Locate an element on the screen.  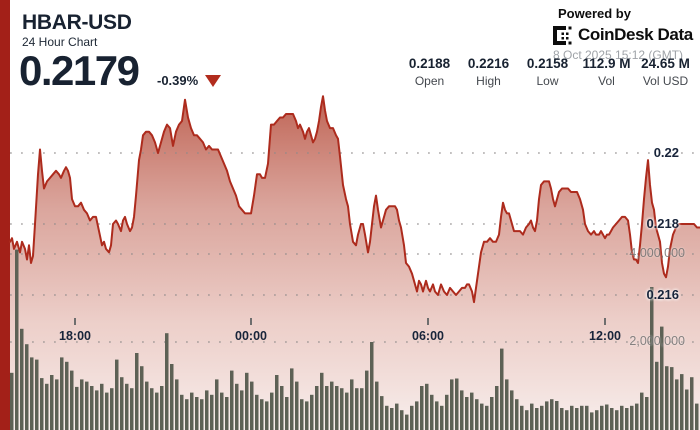
stat-volume-usd-label: Vol USD is located at coordinates (665, 81).